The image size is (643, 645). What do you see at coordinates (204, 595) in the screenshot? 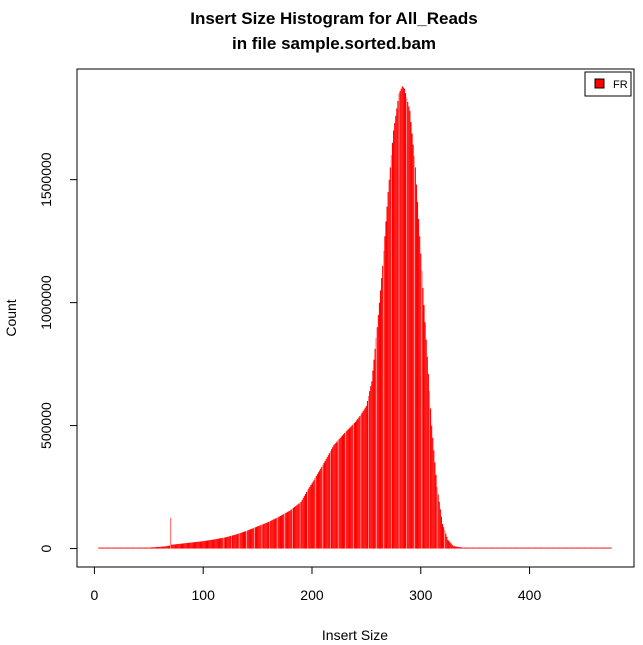
I see `x-tick-label: 100` at bounding box center [204, 595].